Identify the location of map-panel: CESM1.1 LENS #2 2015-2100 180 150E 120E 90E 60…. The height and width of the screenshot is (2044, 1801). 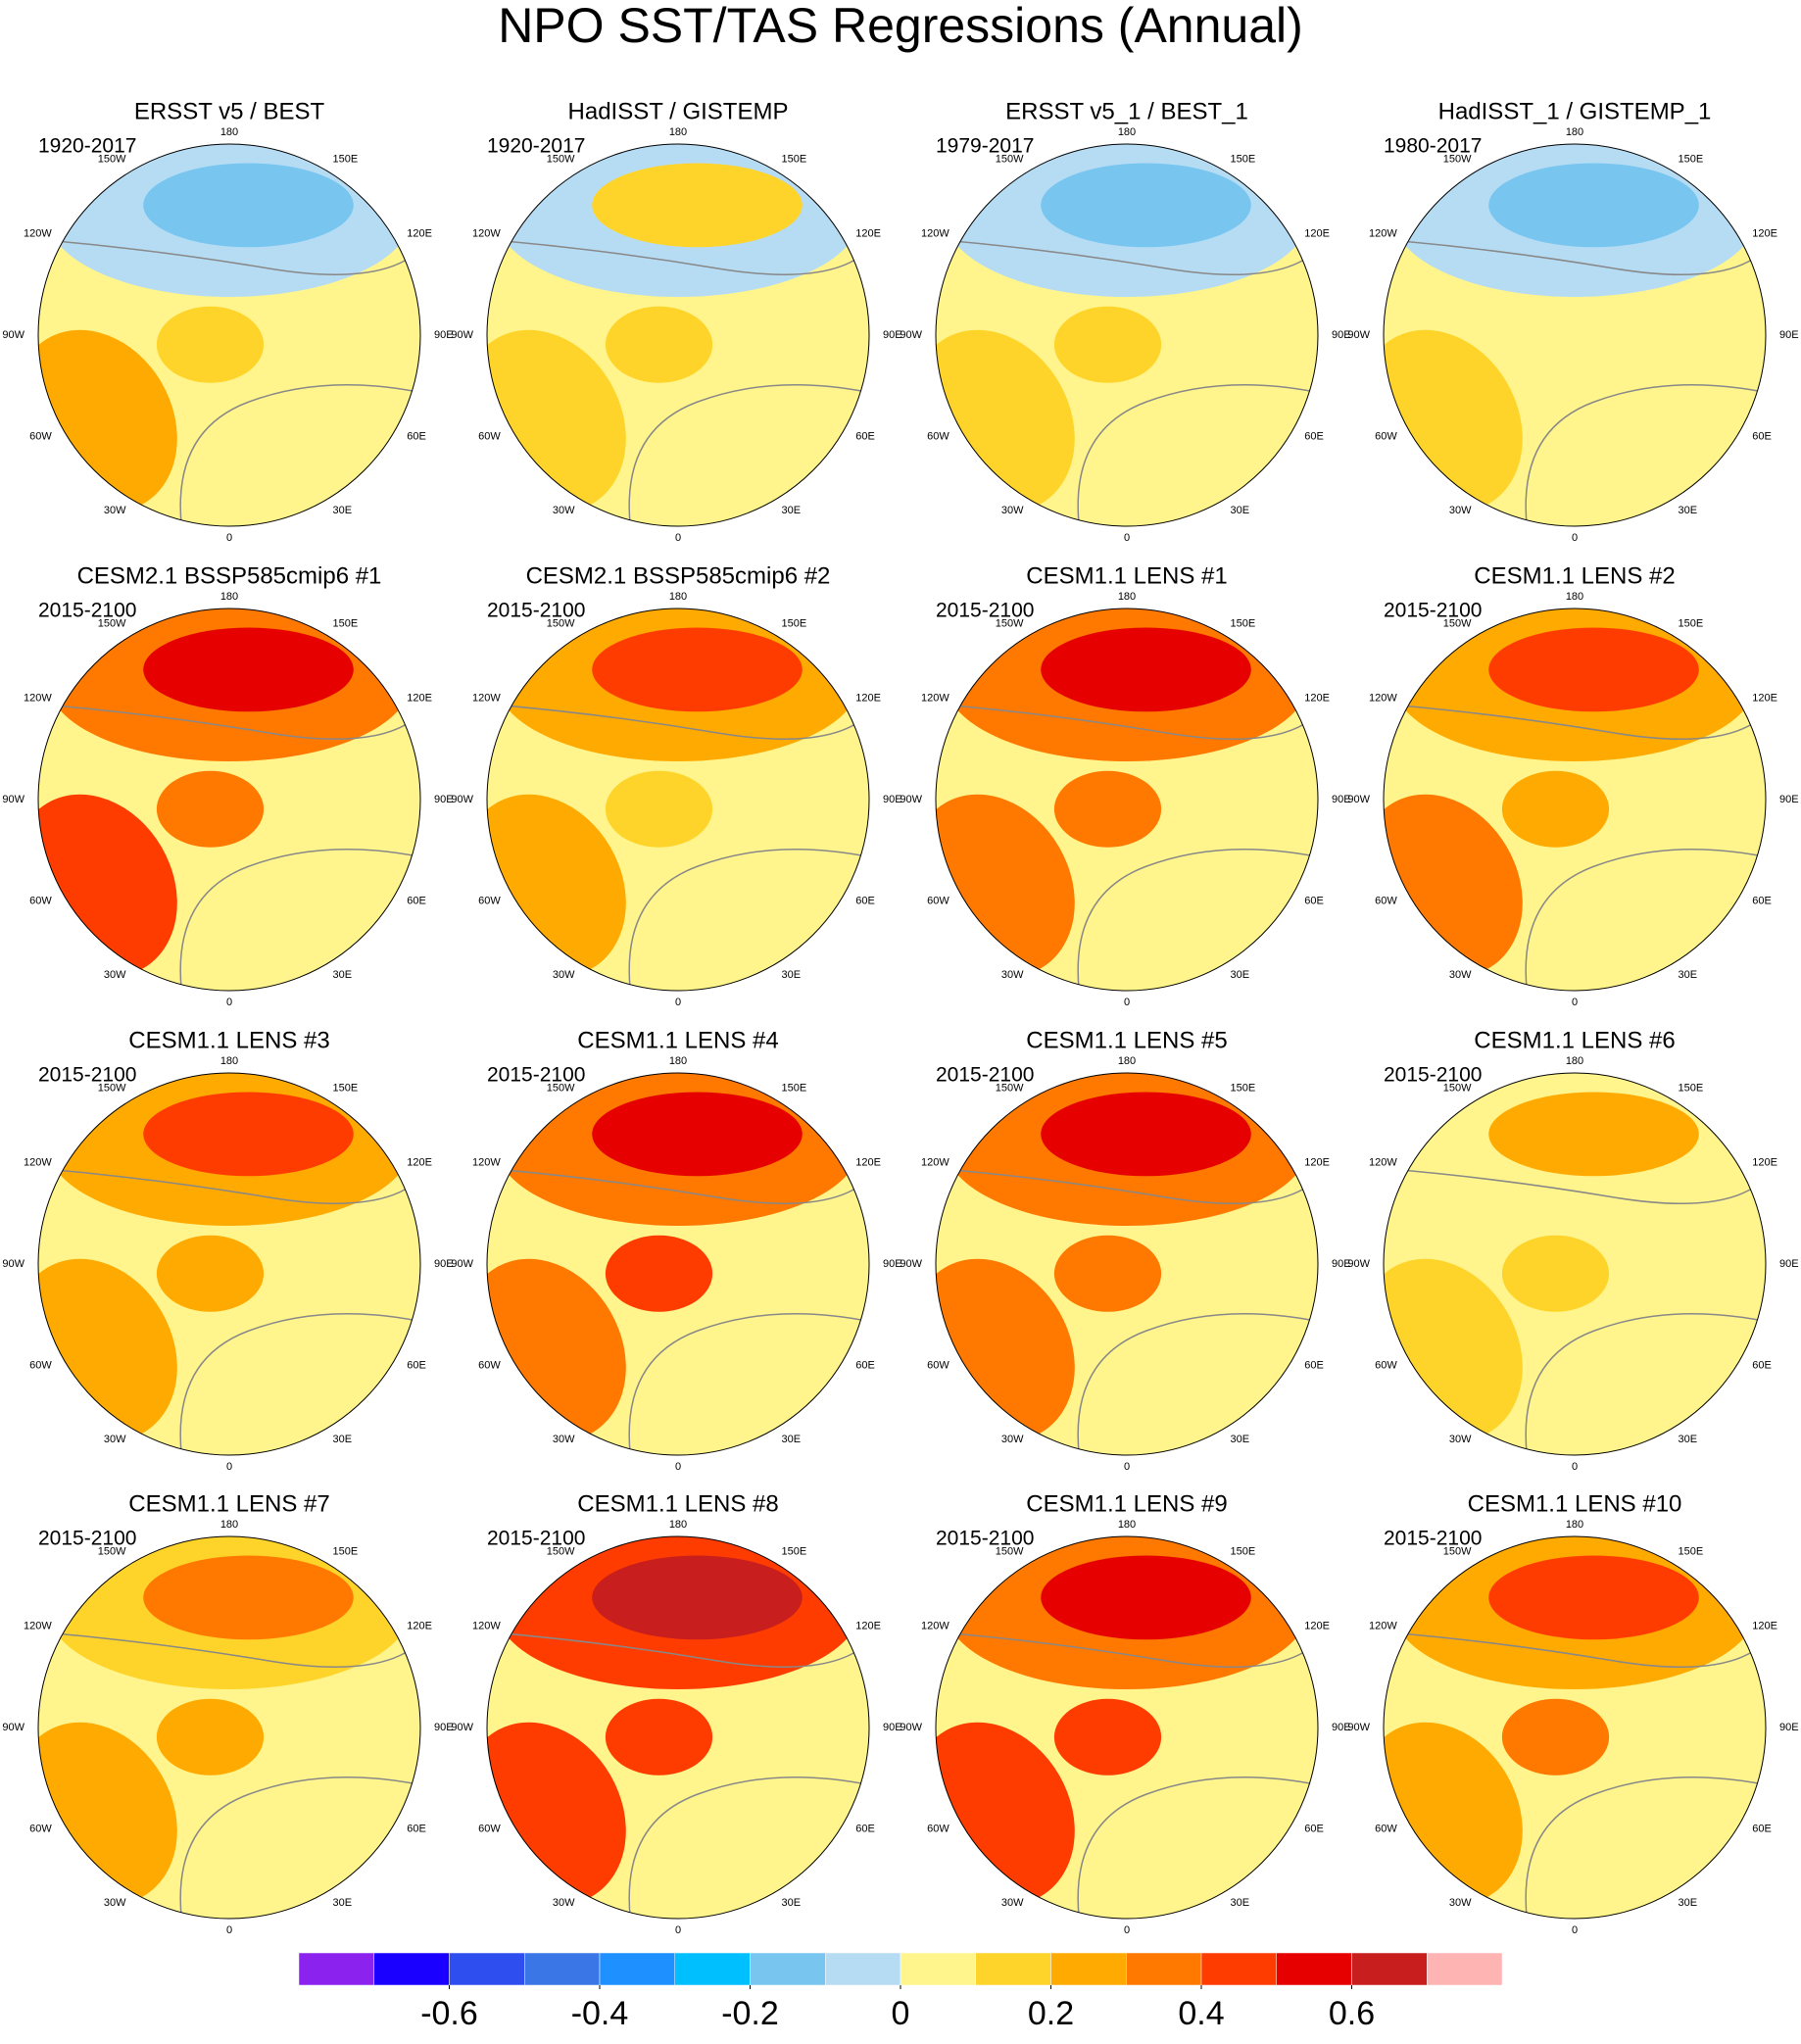
(1572, 785).